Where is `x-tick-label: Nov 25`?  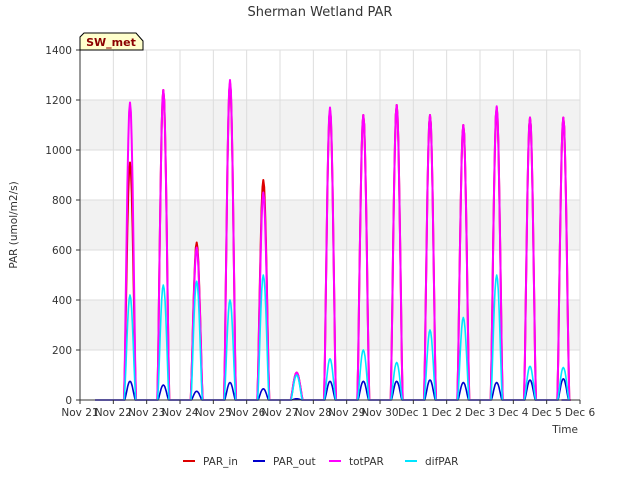 x-tick-label: Nov 25 is located at coordinates (213, 413).